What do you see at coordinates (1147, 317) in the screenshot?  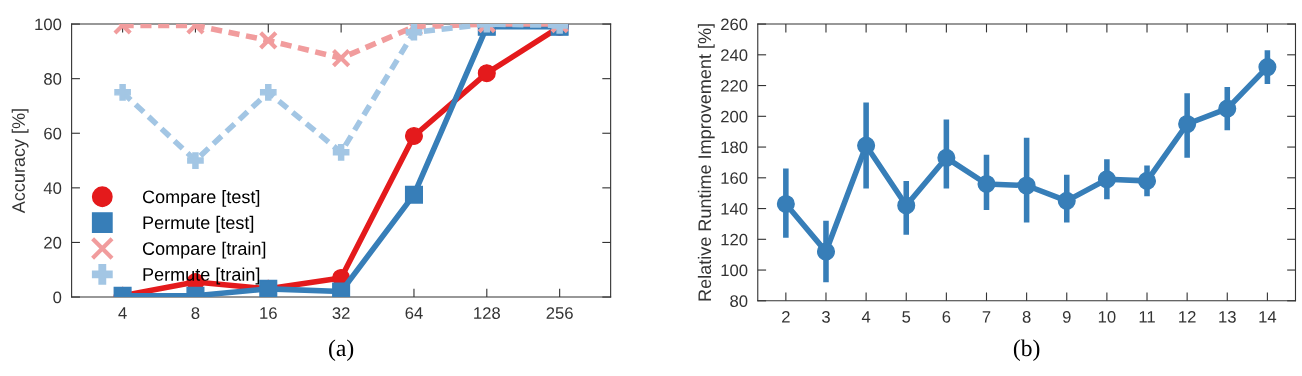 I see `x-tick-label: 11` at bounding box center [1147, 317].